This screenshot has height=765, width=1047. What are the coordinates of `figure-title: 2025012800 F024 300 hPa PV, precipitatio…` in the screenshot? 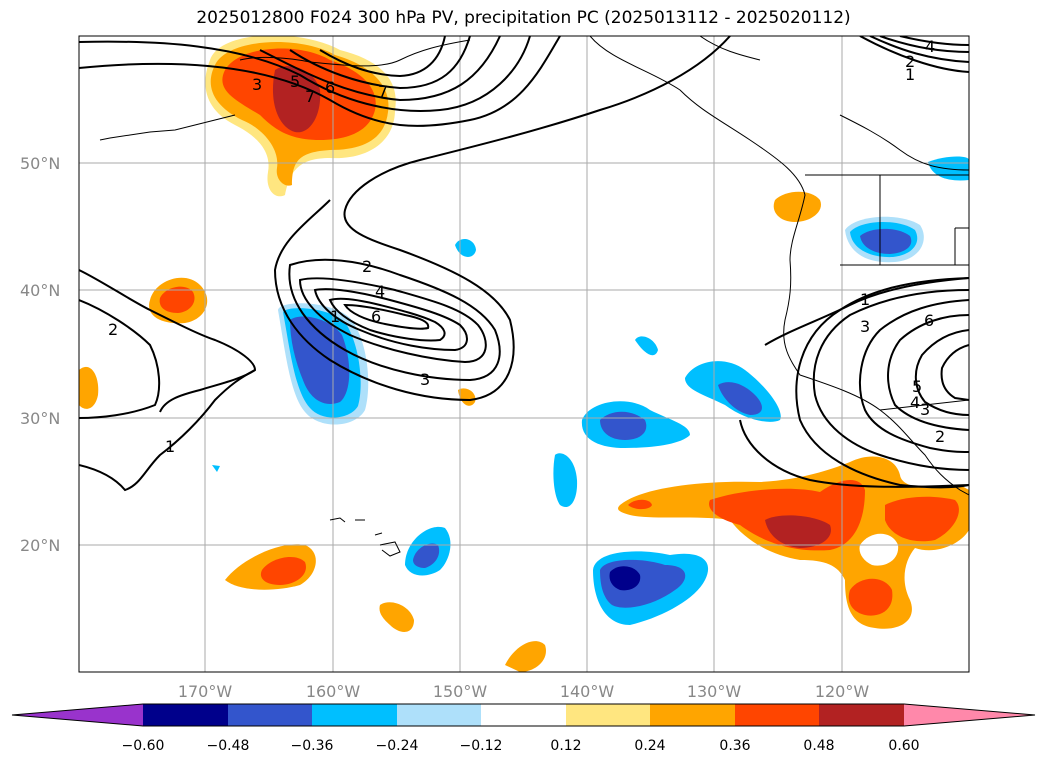 It's located at (523, 18).